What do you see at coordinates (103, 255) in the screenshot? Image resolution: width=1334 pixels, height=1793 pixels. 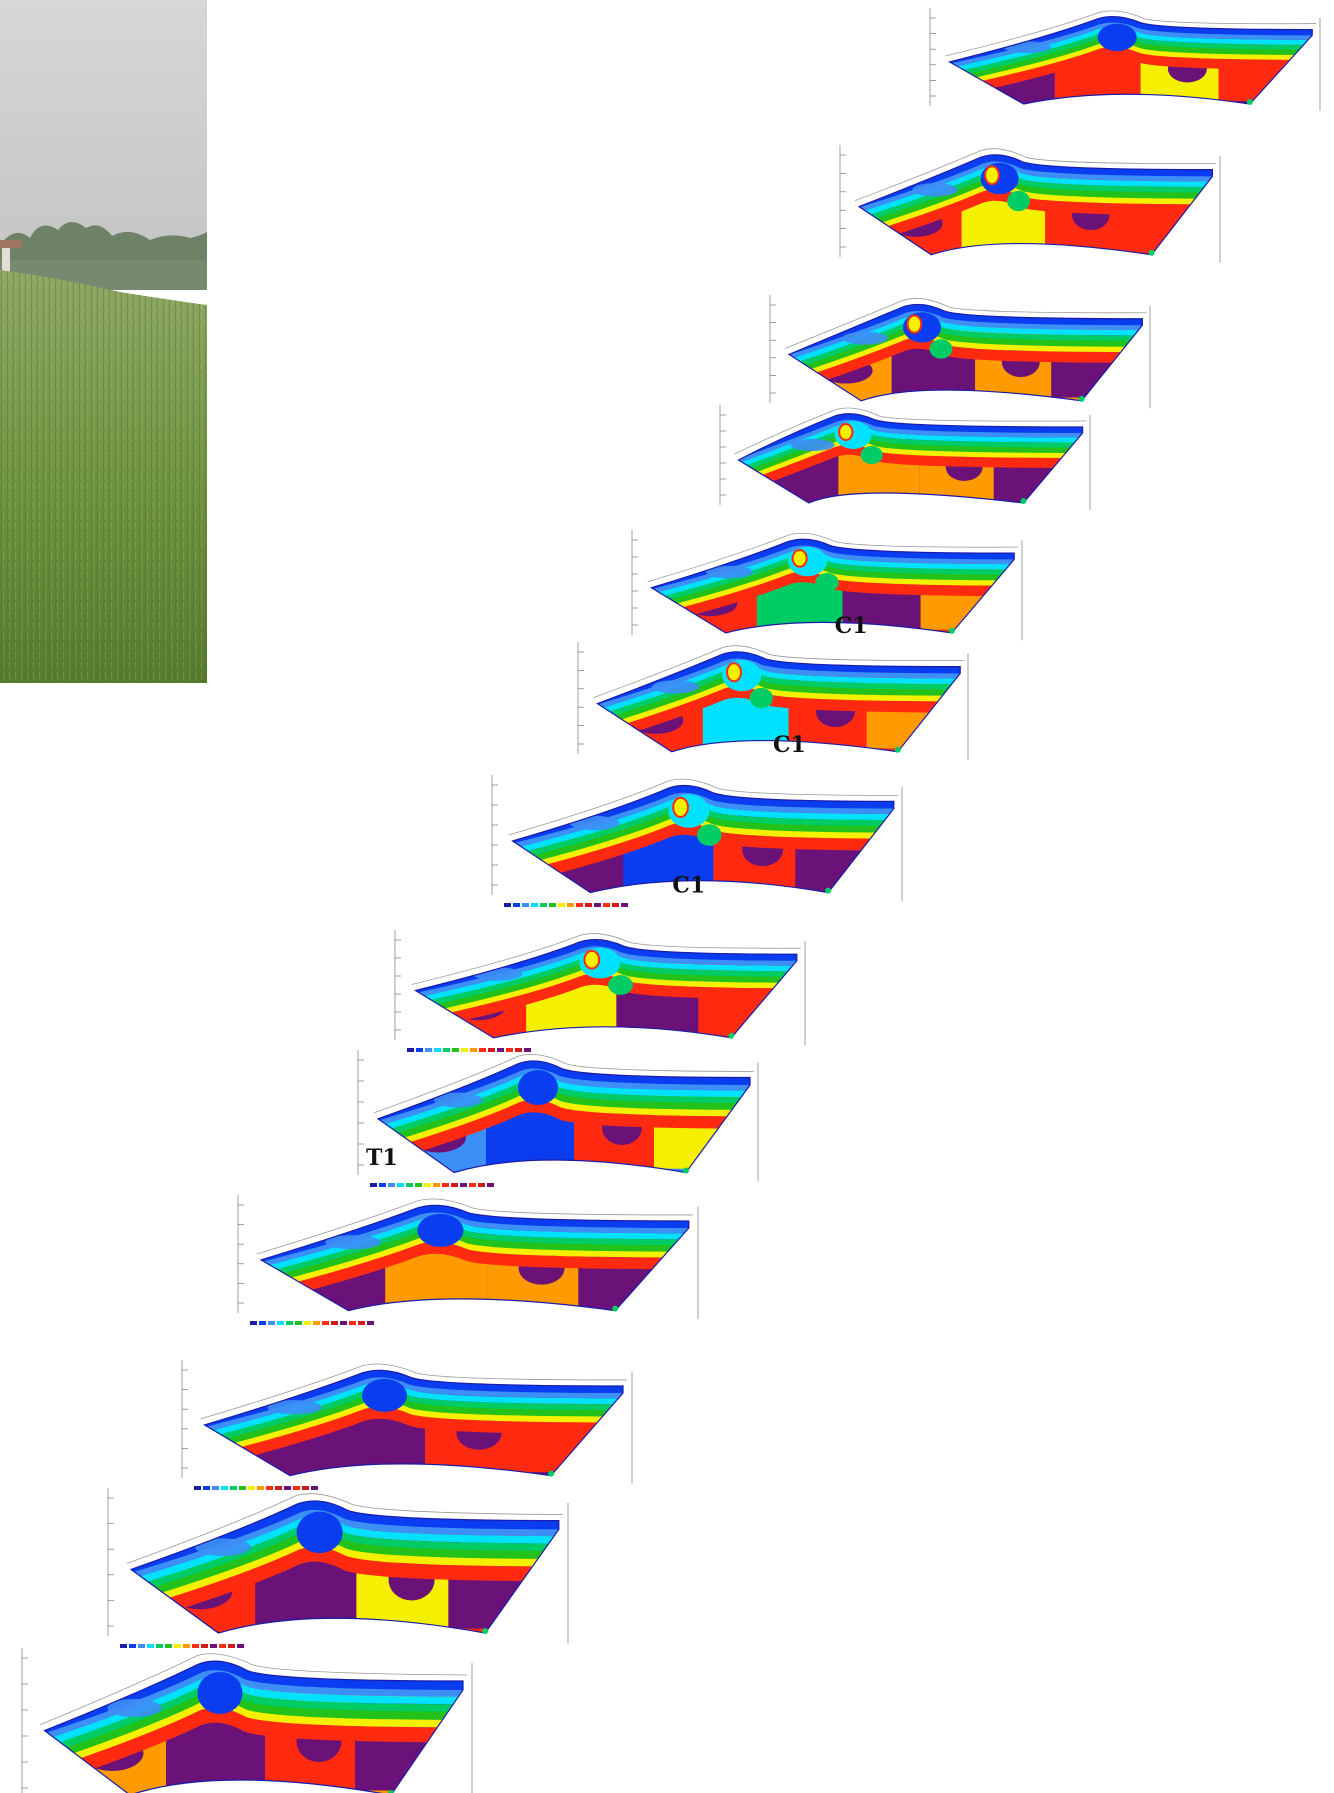 I see `photo-far-trees` at bounding box center [103, 255].